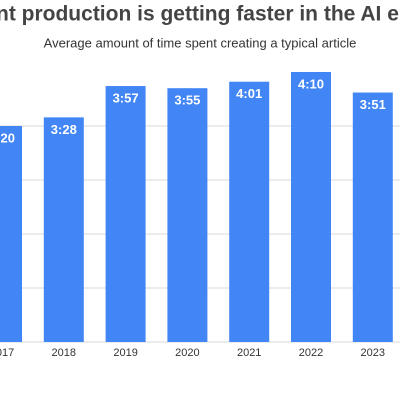 The height and width of the screenshot is (400, 400). Describe the element at coordinates (311, 353) in the screenshot. I see `x-tick-label: 2022` at that location.